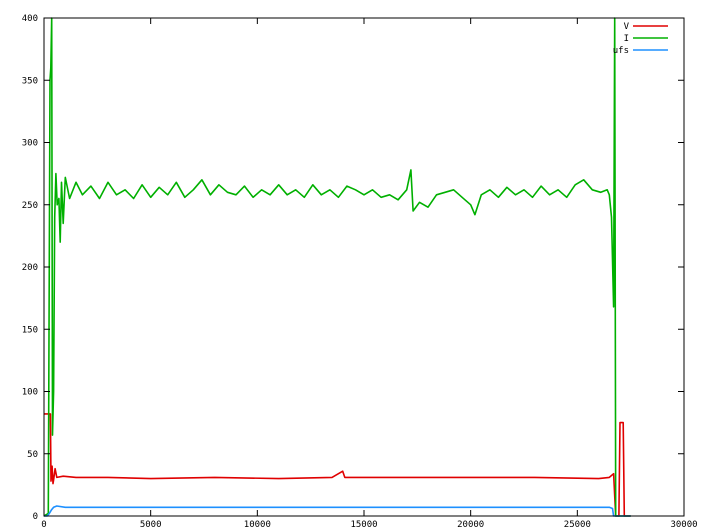 This screenshot has height=531, width=707. I want to click on y-tick-label: 100, so click(30, 393).